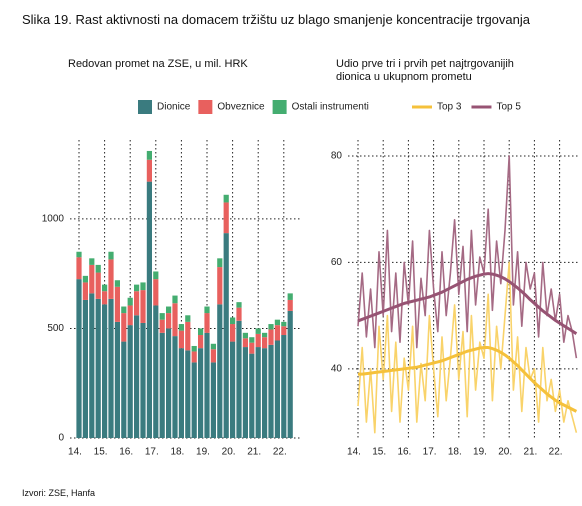 Image resolution: width=582 pixels, height=506 pixels. What do you see at coordinates (241, 107) in the screenshot?
I see `legend-label: Obveznice` at bounding box center [241, 107].